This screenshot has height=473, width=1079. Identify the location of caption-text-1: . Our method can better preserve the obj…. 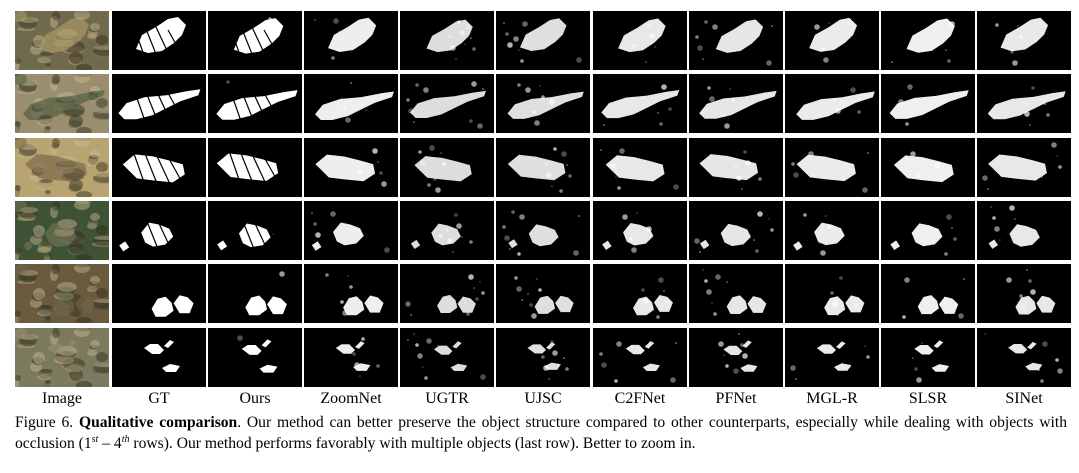
(541, 433).